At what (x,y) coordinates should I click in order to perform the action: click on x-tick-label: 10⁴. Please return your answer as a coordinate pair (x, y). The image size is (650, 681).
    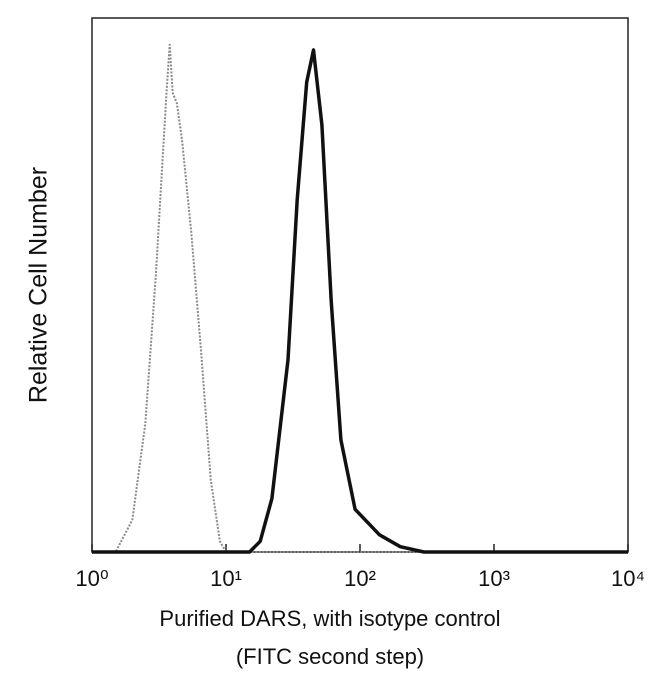
    Looking at the image, I should click on (628, 578).